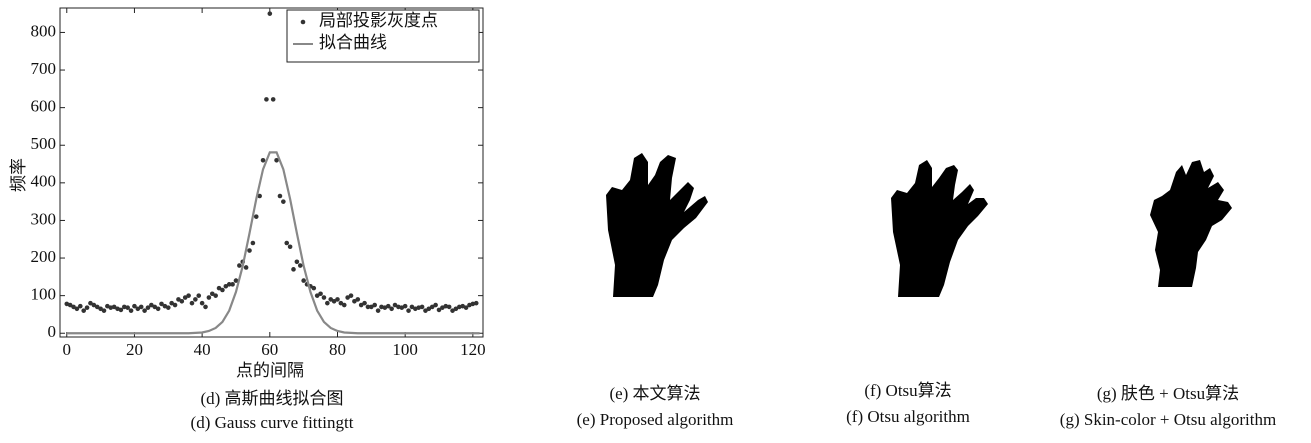 The image size is (1311, 443). I want to click on y-axis-label: 频率, so click(18, 175).